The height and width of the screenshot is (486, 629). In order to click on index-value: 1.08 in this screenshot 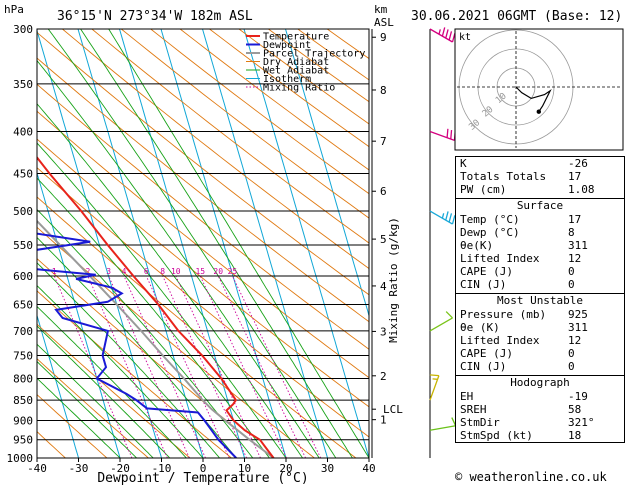, I will do `click(581, 189)`.